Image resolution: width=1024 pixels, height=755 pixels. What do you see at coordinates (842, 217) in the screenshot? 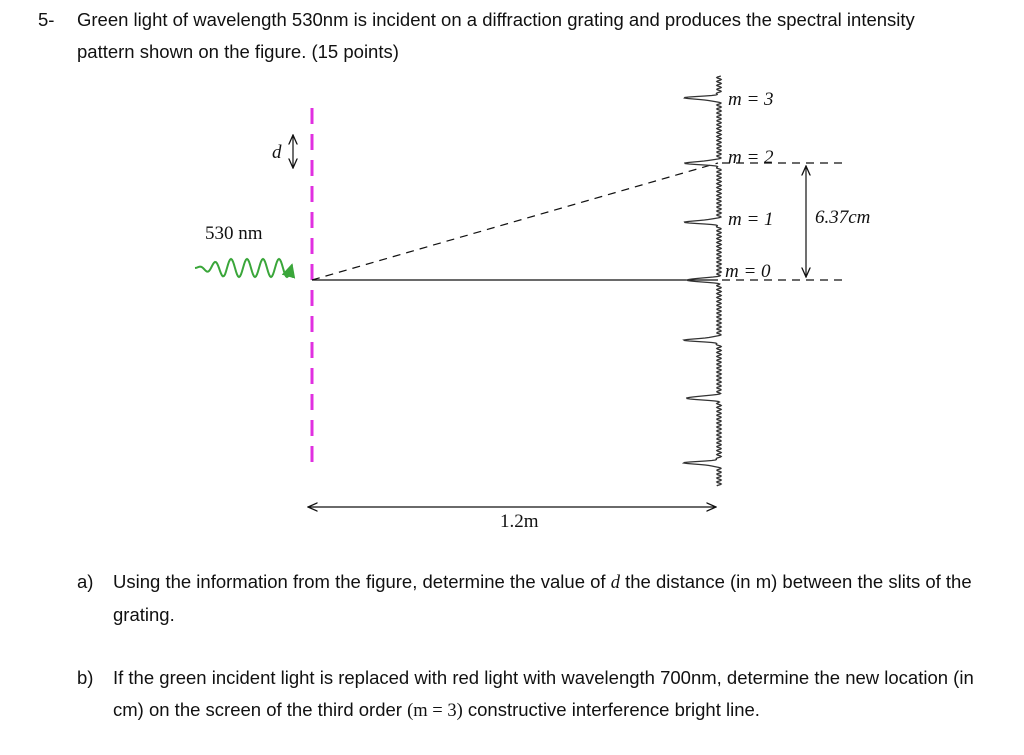
I see `height-label: 6.37cm` at bounding box center [842, 217].